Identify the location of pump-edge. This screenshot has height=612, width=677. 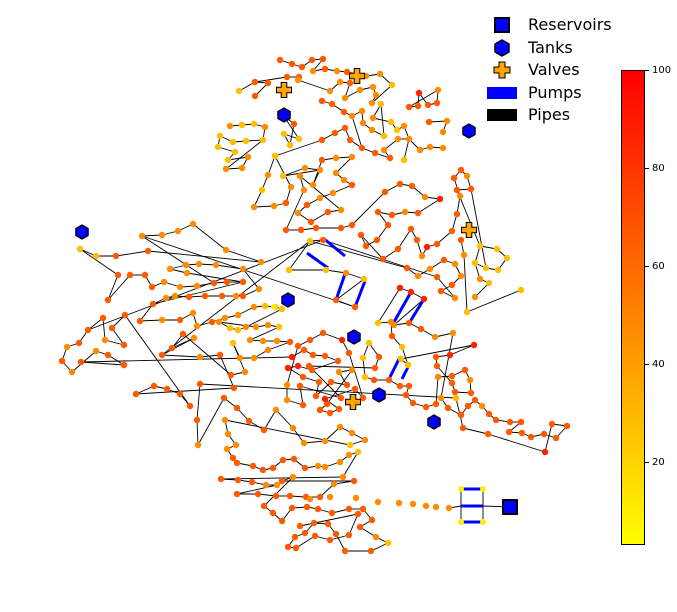
(402, 307).